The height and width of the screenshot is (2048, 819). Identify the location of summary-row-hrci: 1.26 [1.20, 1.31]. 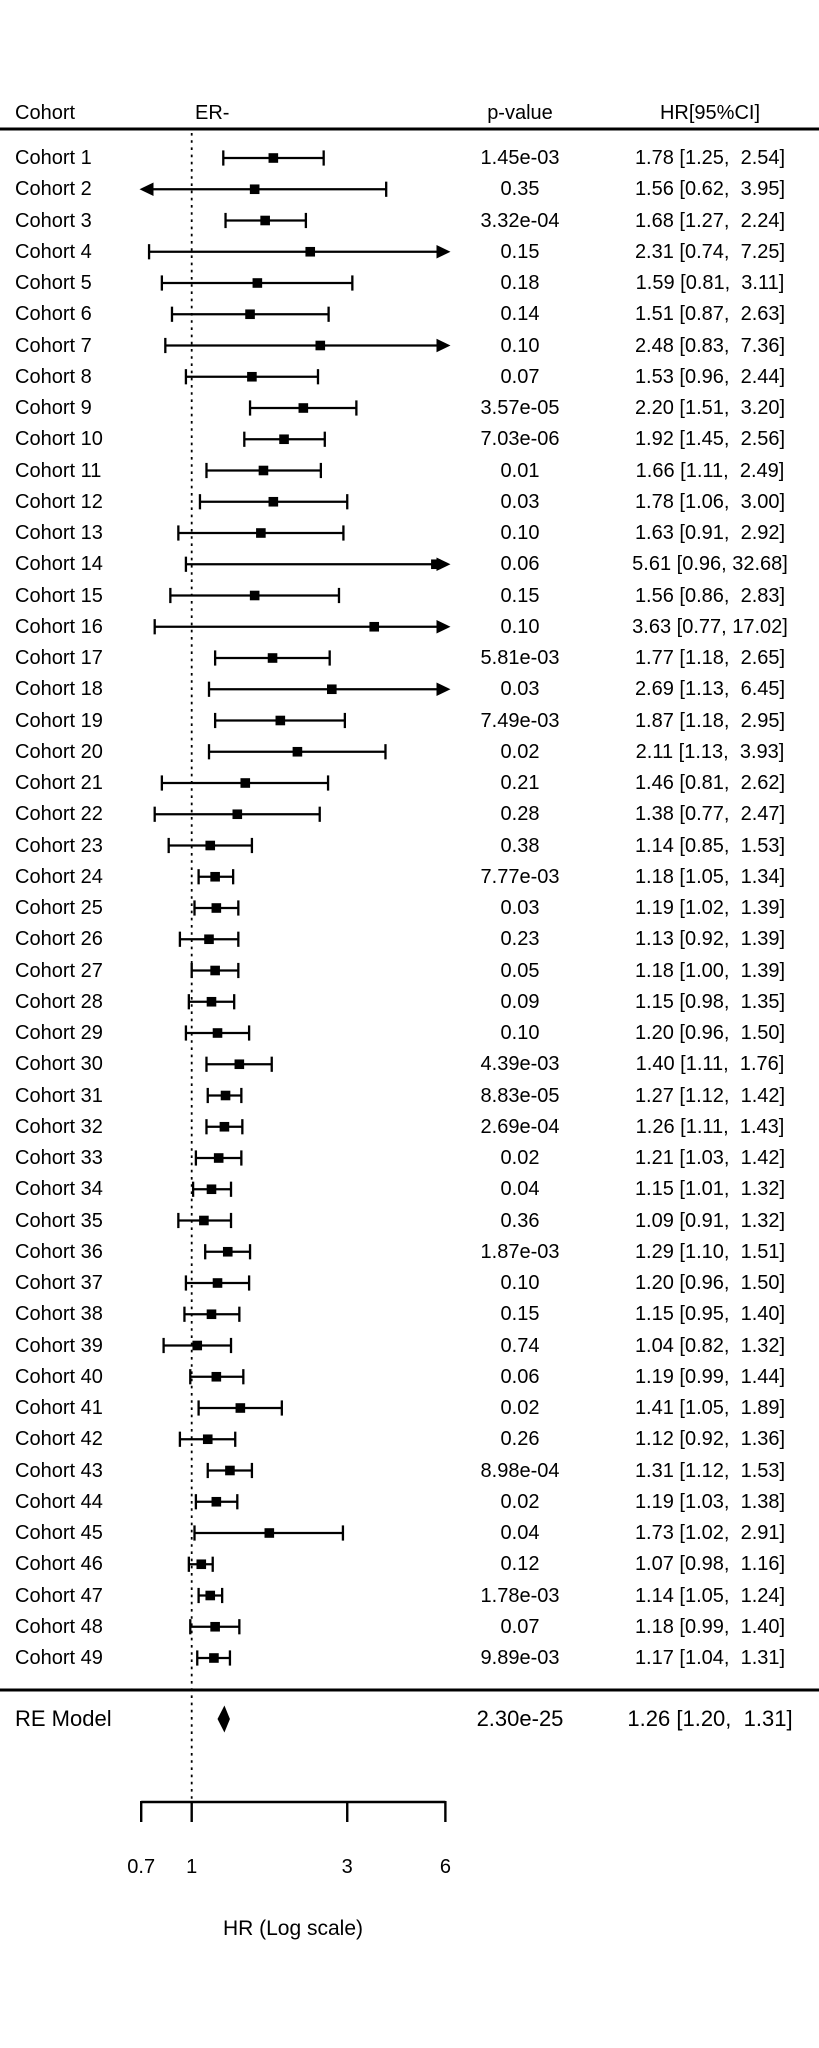
(710, 1718).